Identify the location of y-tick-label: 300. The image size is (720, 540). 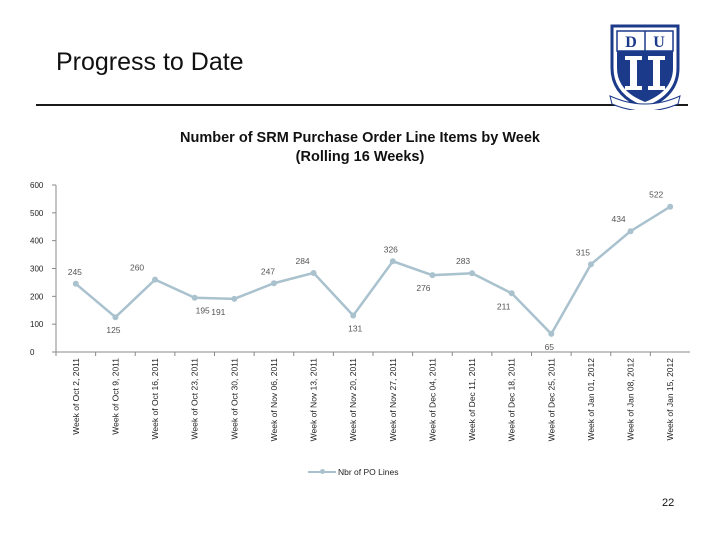
(37, 269).